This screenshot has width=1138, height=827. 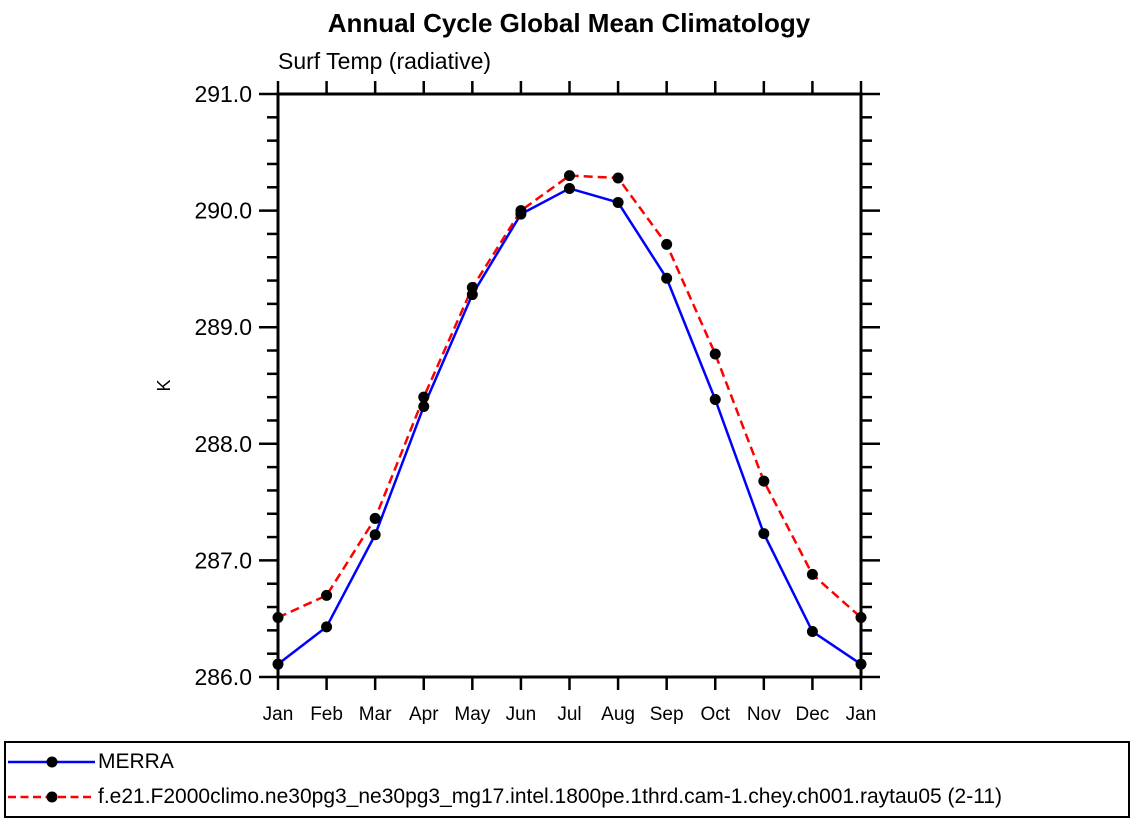 What do you see at coordinates (813, 714) in the screenshot?
I see `x-tick-label: Dec` at bounding box center [813, 714].